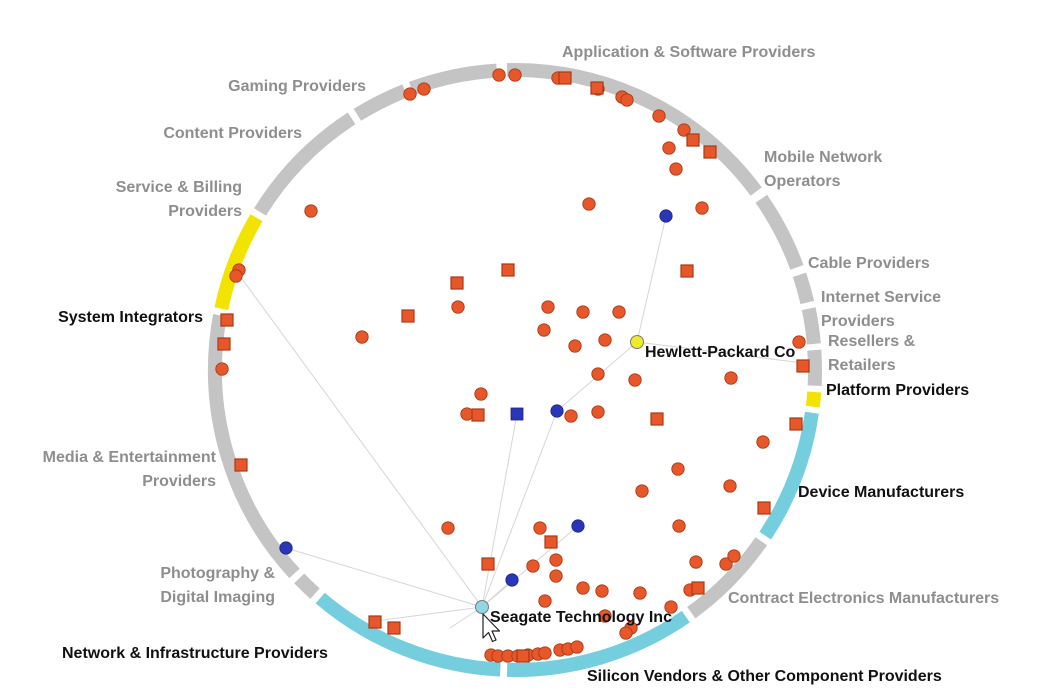 The height and width of the screenshot is (699, 1046). I want to click on ring-segment-network-infrastructure, so click(408, 634).